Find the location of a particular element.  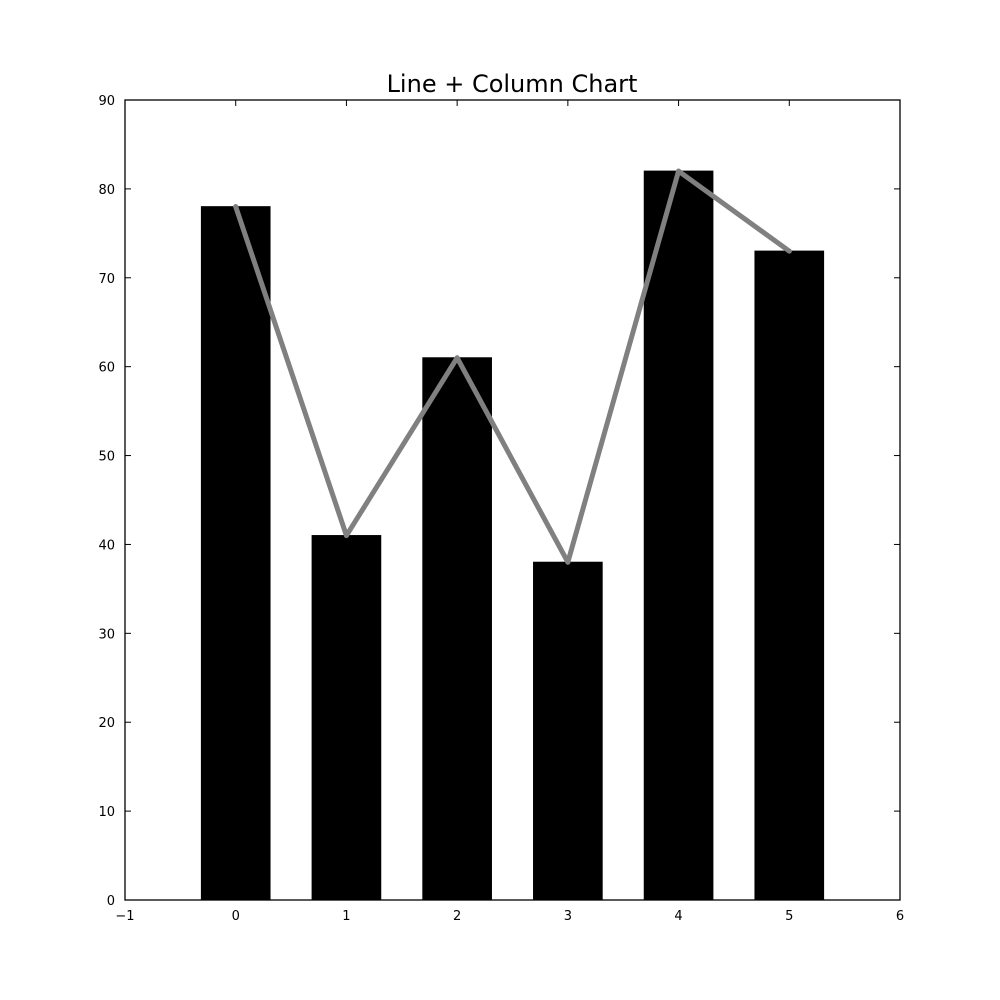

y-tick-label: 70 is located at coordinates (106, 279).